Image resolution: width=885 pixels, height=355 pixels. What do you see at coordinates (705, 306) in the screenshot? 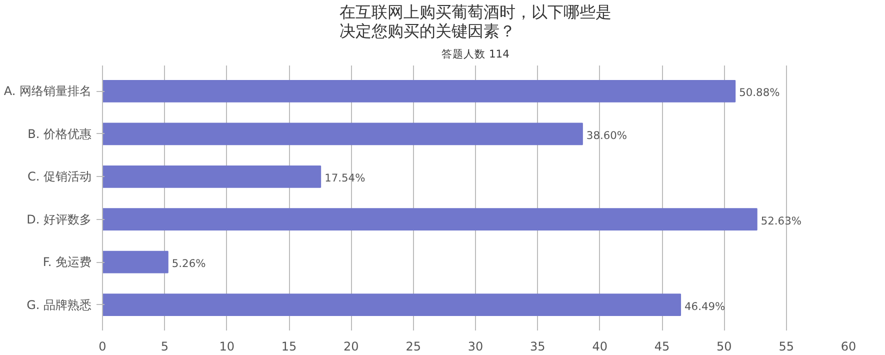
I see `data-label: 46.49%` at bounding box center [705, 306].